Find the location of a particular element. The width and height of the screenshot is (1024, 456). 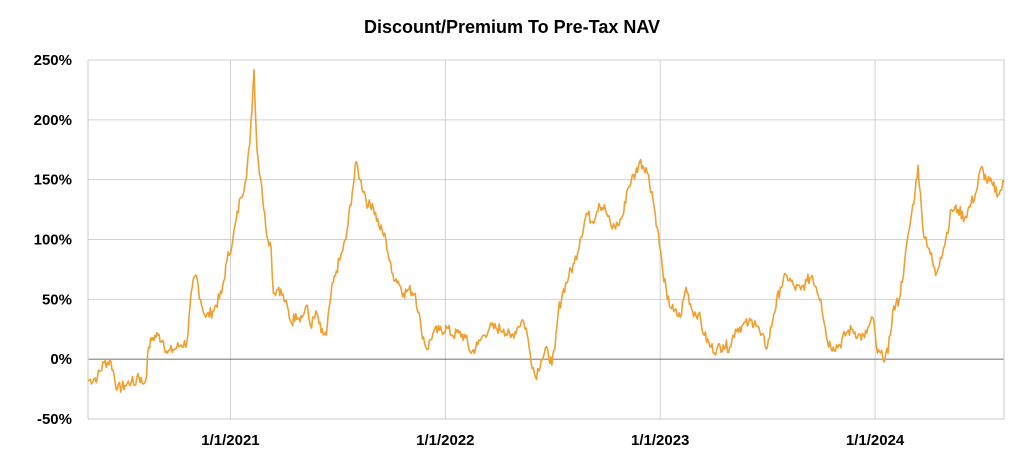

y-tick-label: 50% is located at coordinates (57, 299).